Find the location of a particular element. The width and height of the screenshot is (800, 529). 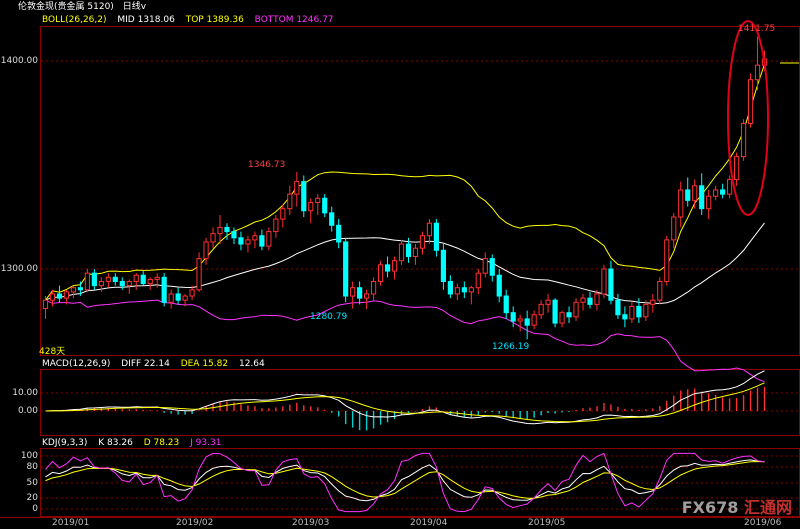

x-tick-jan: 2019/01 is located at coordinates (71, 523).